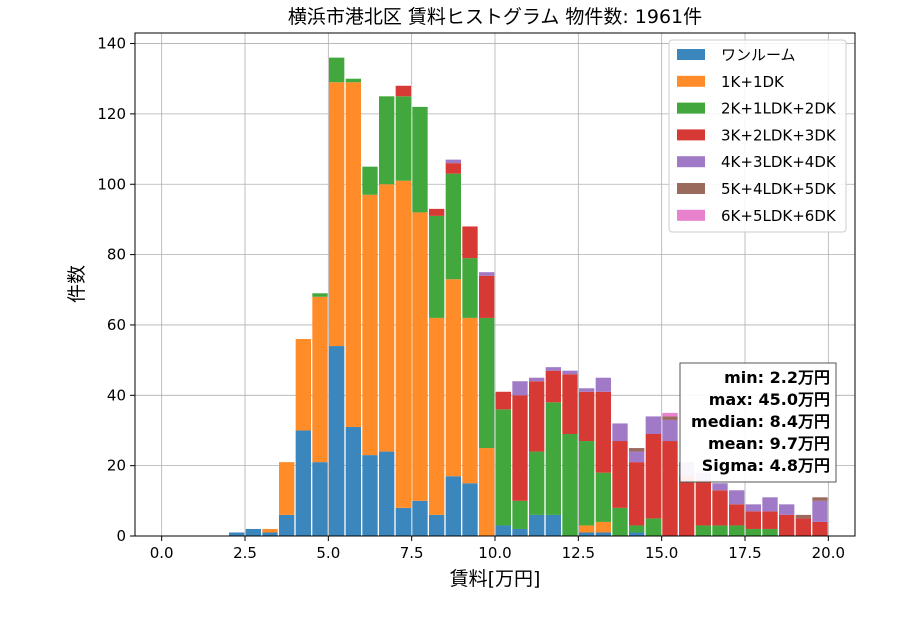  I want to click on legend-label: ワンルーム, so click(758, 55).